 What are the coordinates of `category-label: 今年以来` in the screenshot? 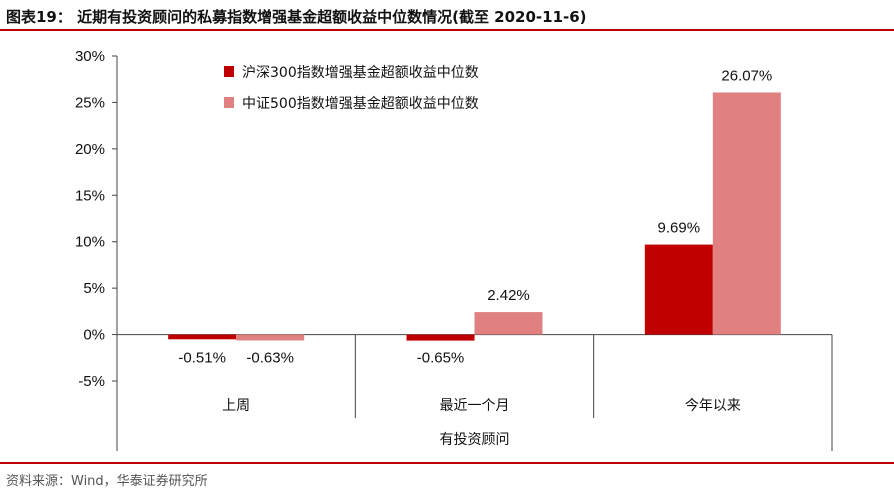 It's located at (713, 406).